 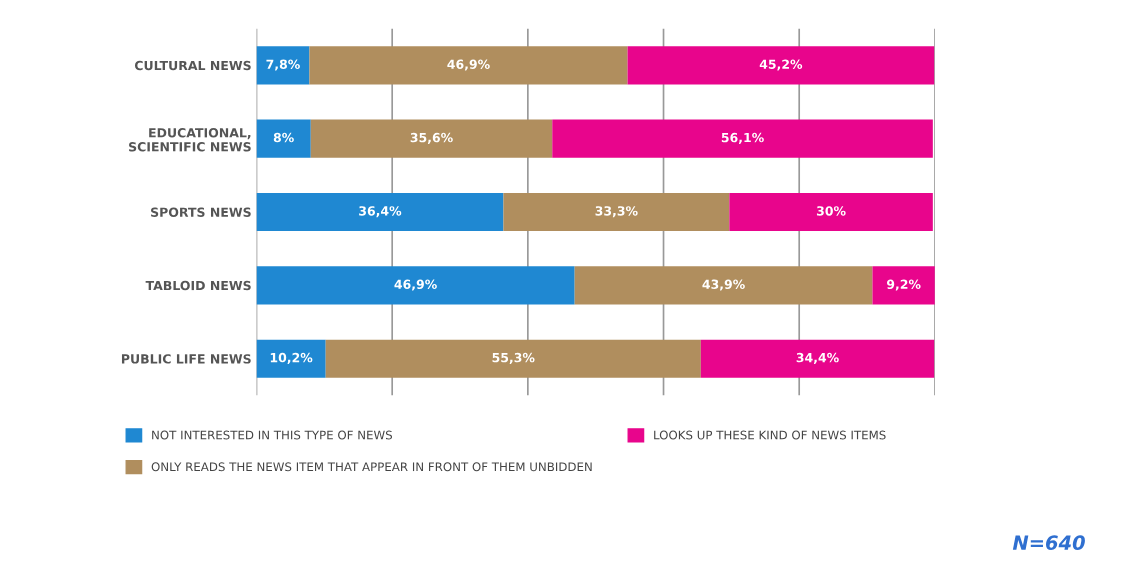 What do you see at coordinates (1048, 543) in the screenshot?
I see `text: N=640` at bounding box center [1048, 543].